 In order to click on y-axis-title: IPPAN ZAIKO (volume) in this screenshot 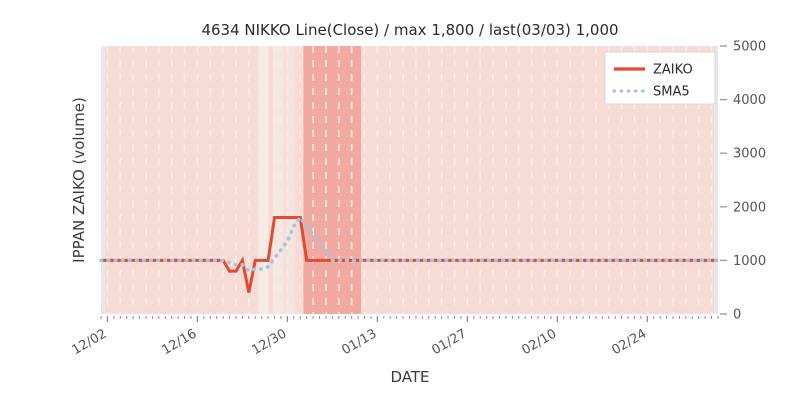, I will do `click(79, 180)`.